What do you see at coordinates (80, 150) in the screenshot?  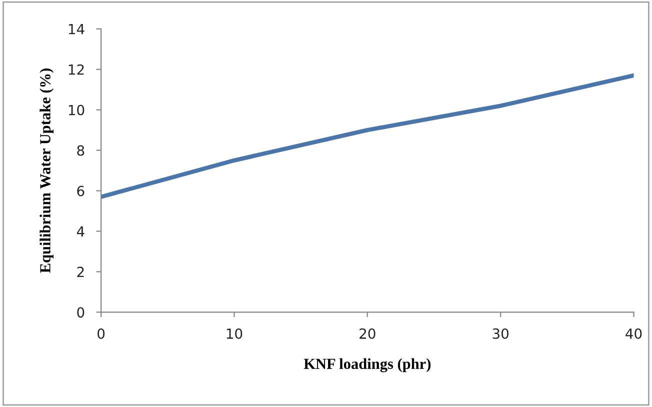 I see `y-tick-label: 8` at bounding box center [80, 150].